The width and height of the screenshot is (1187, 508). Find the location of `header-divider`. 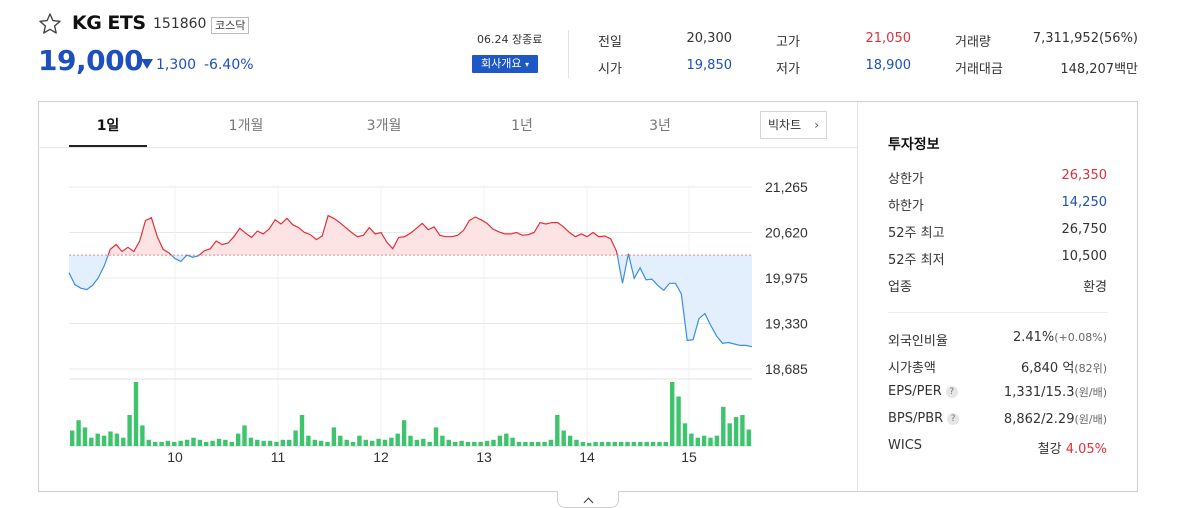

header-divider is located at coordinates (568, 54).